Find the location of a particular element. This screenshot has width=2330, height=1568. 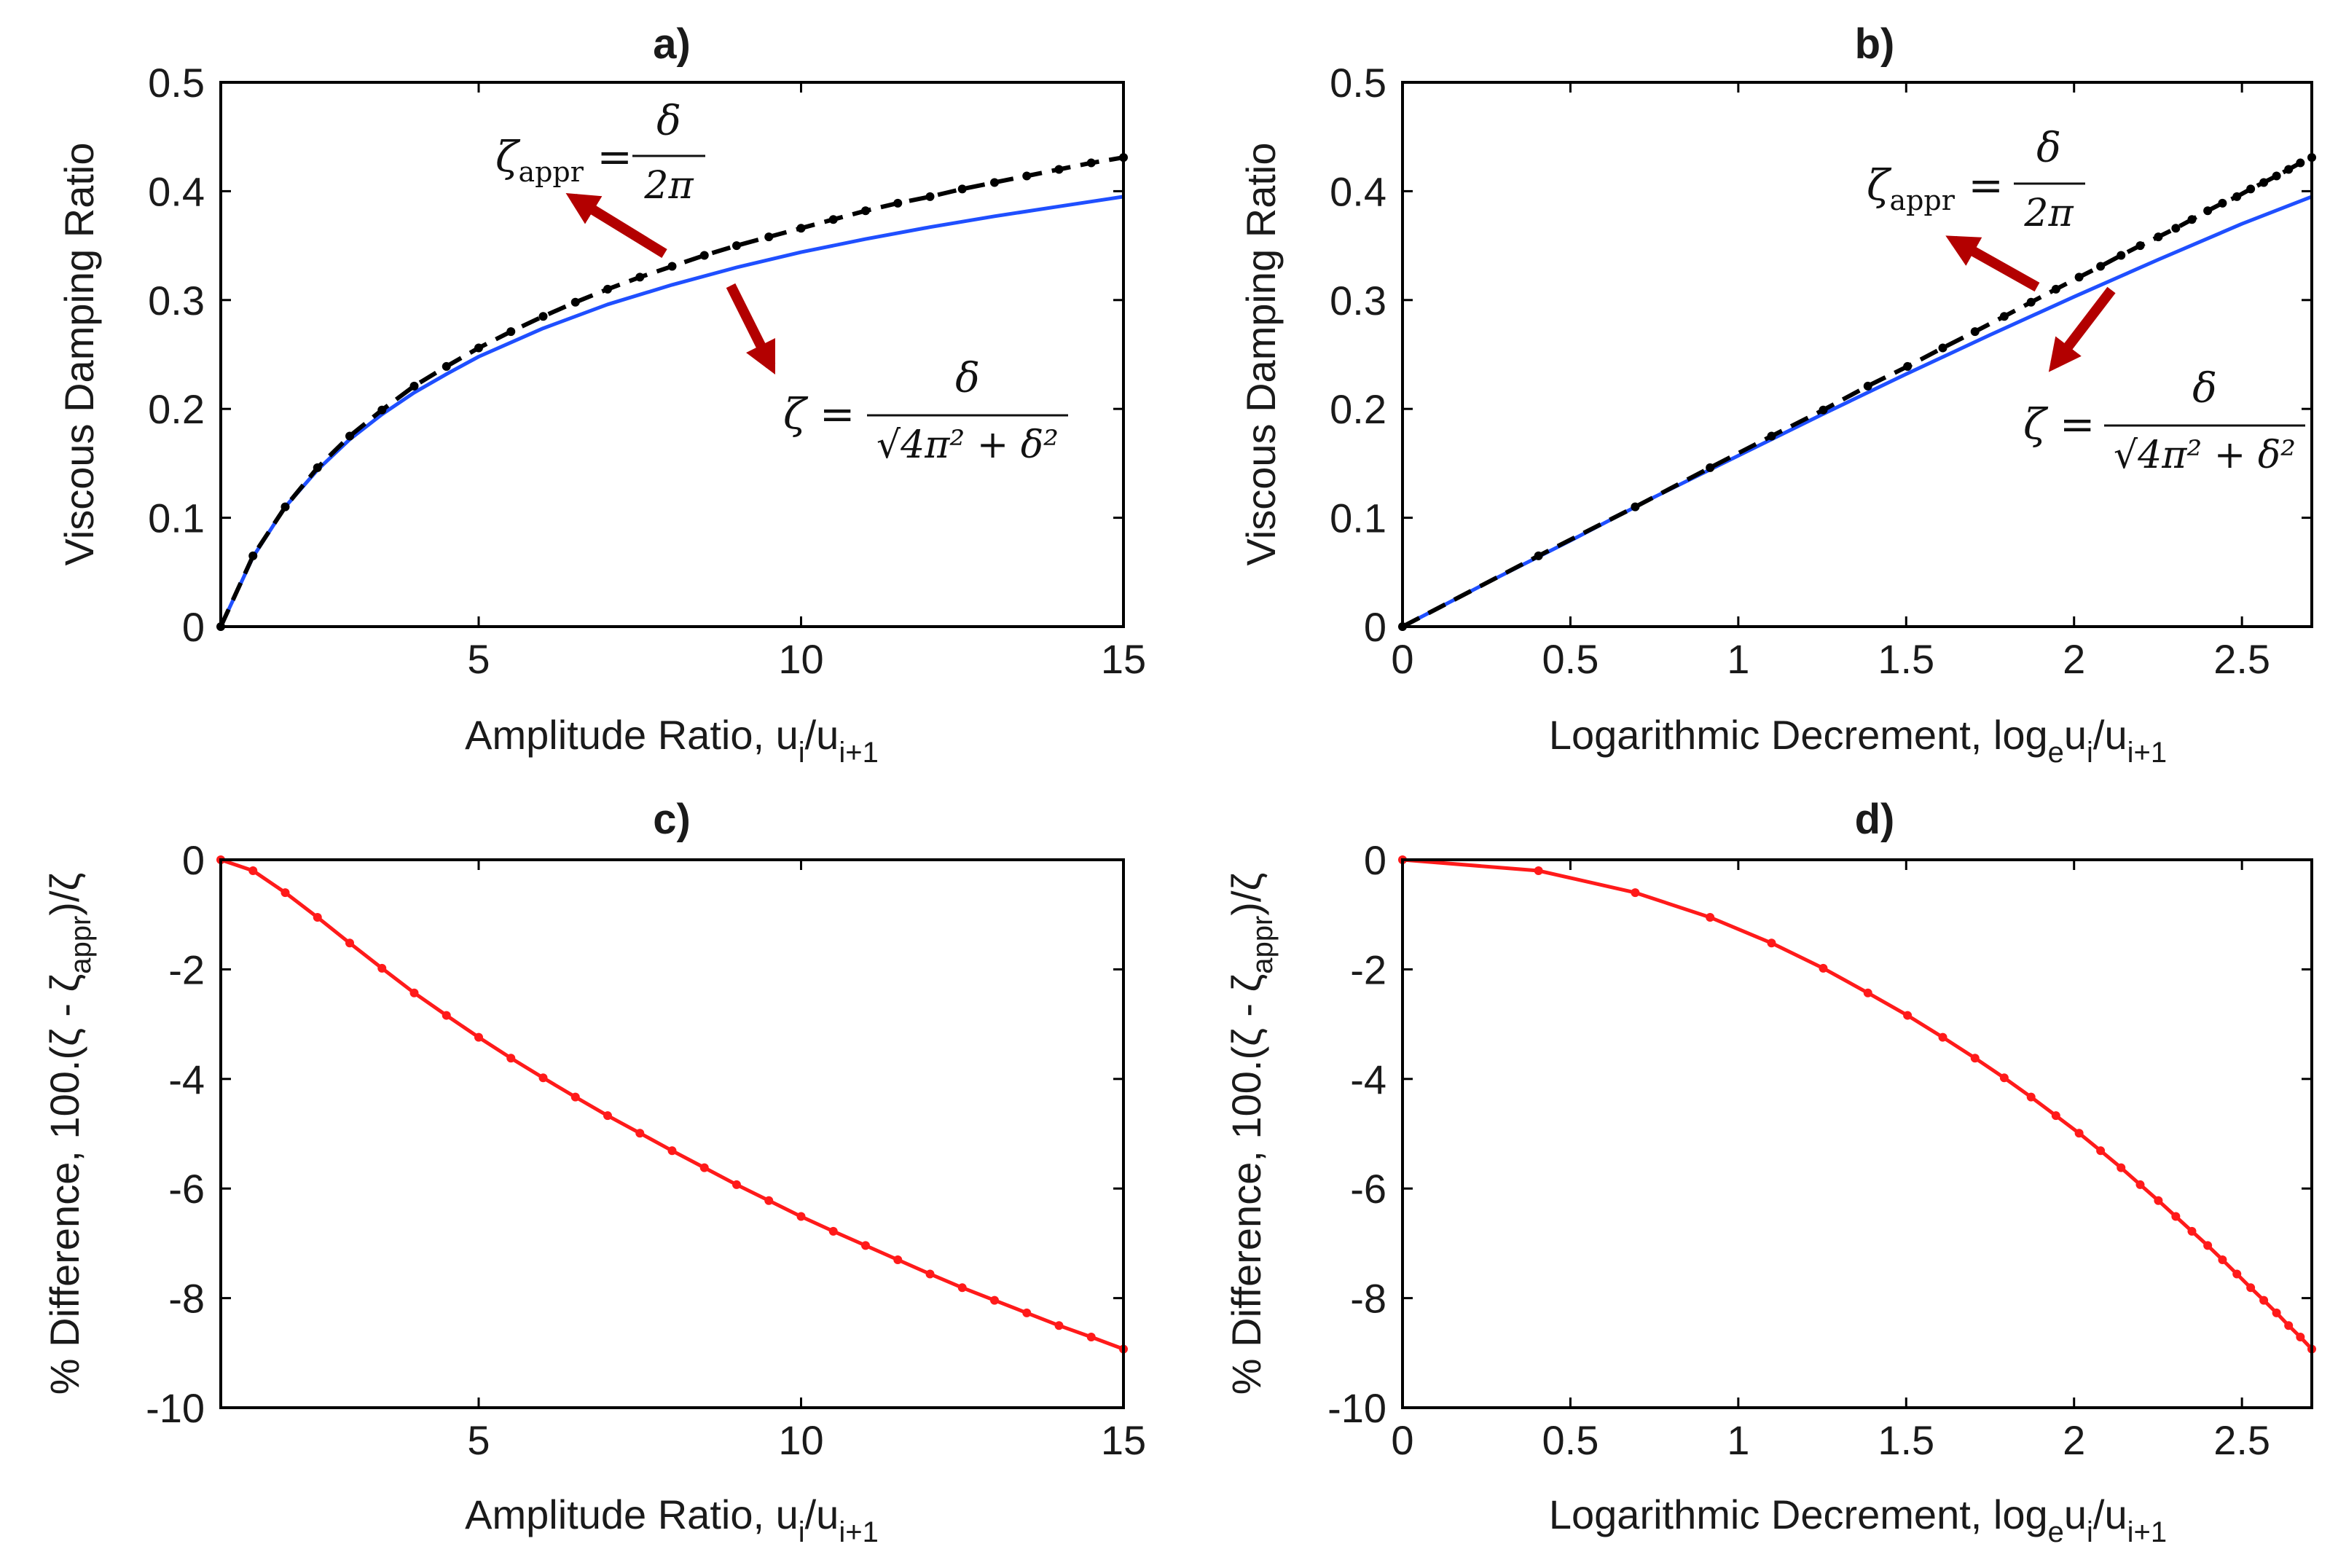

panel-c-ylabel-main: % Difference, 100.(ζ - ζ is located at coordinates (64, 1184).